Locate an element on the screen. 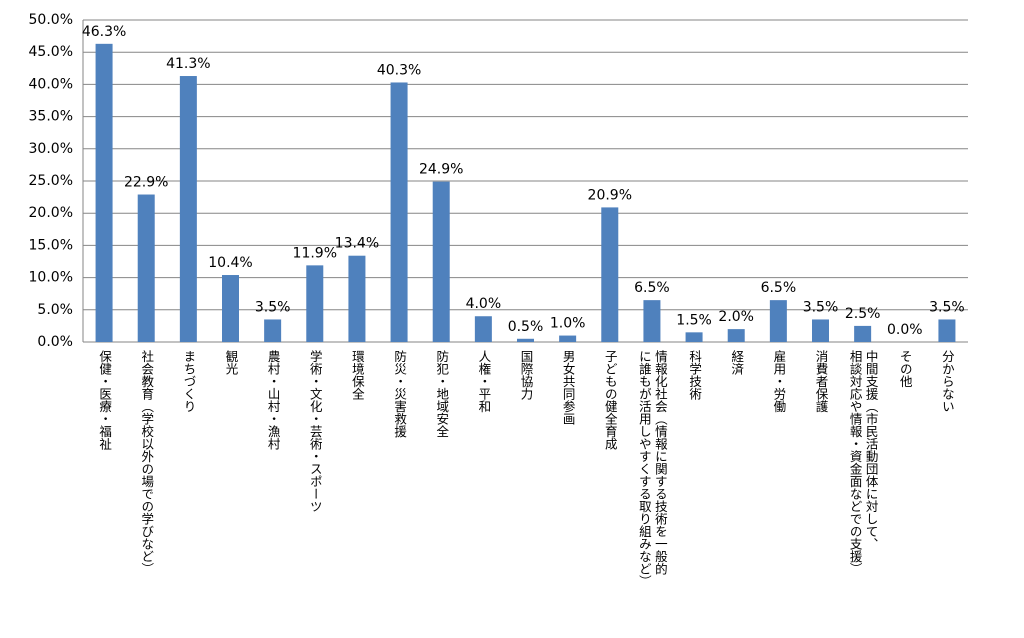  data-label: 1.0% is located at coordinates (568, 324).